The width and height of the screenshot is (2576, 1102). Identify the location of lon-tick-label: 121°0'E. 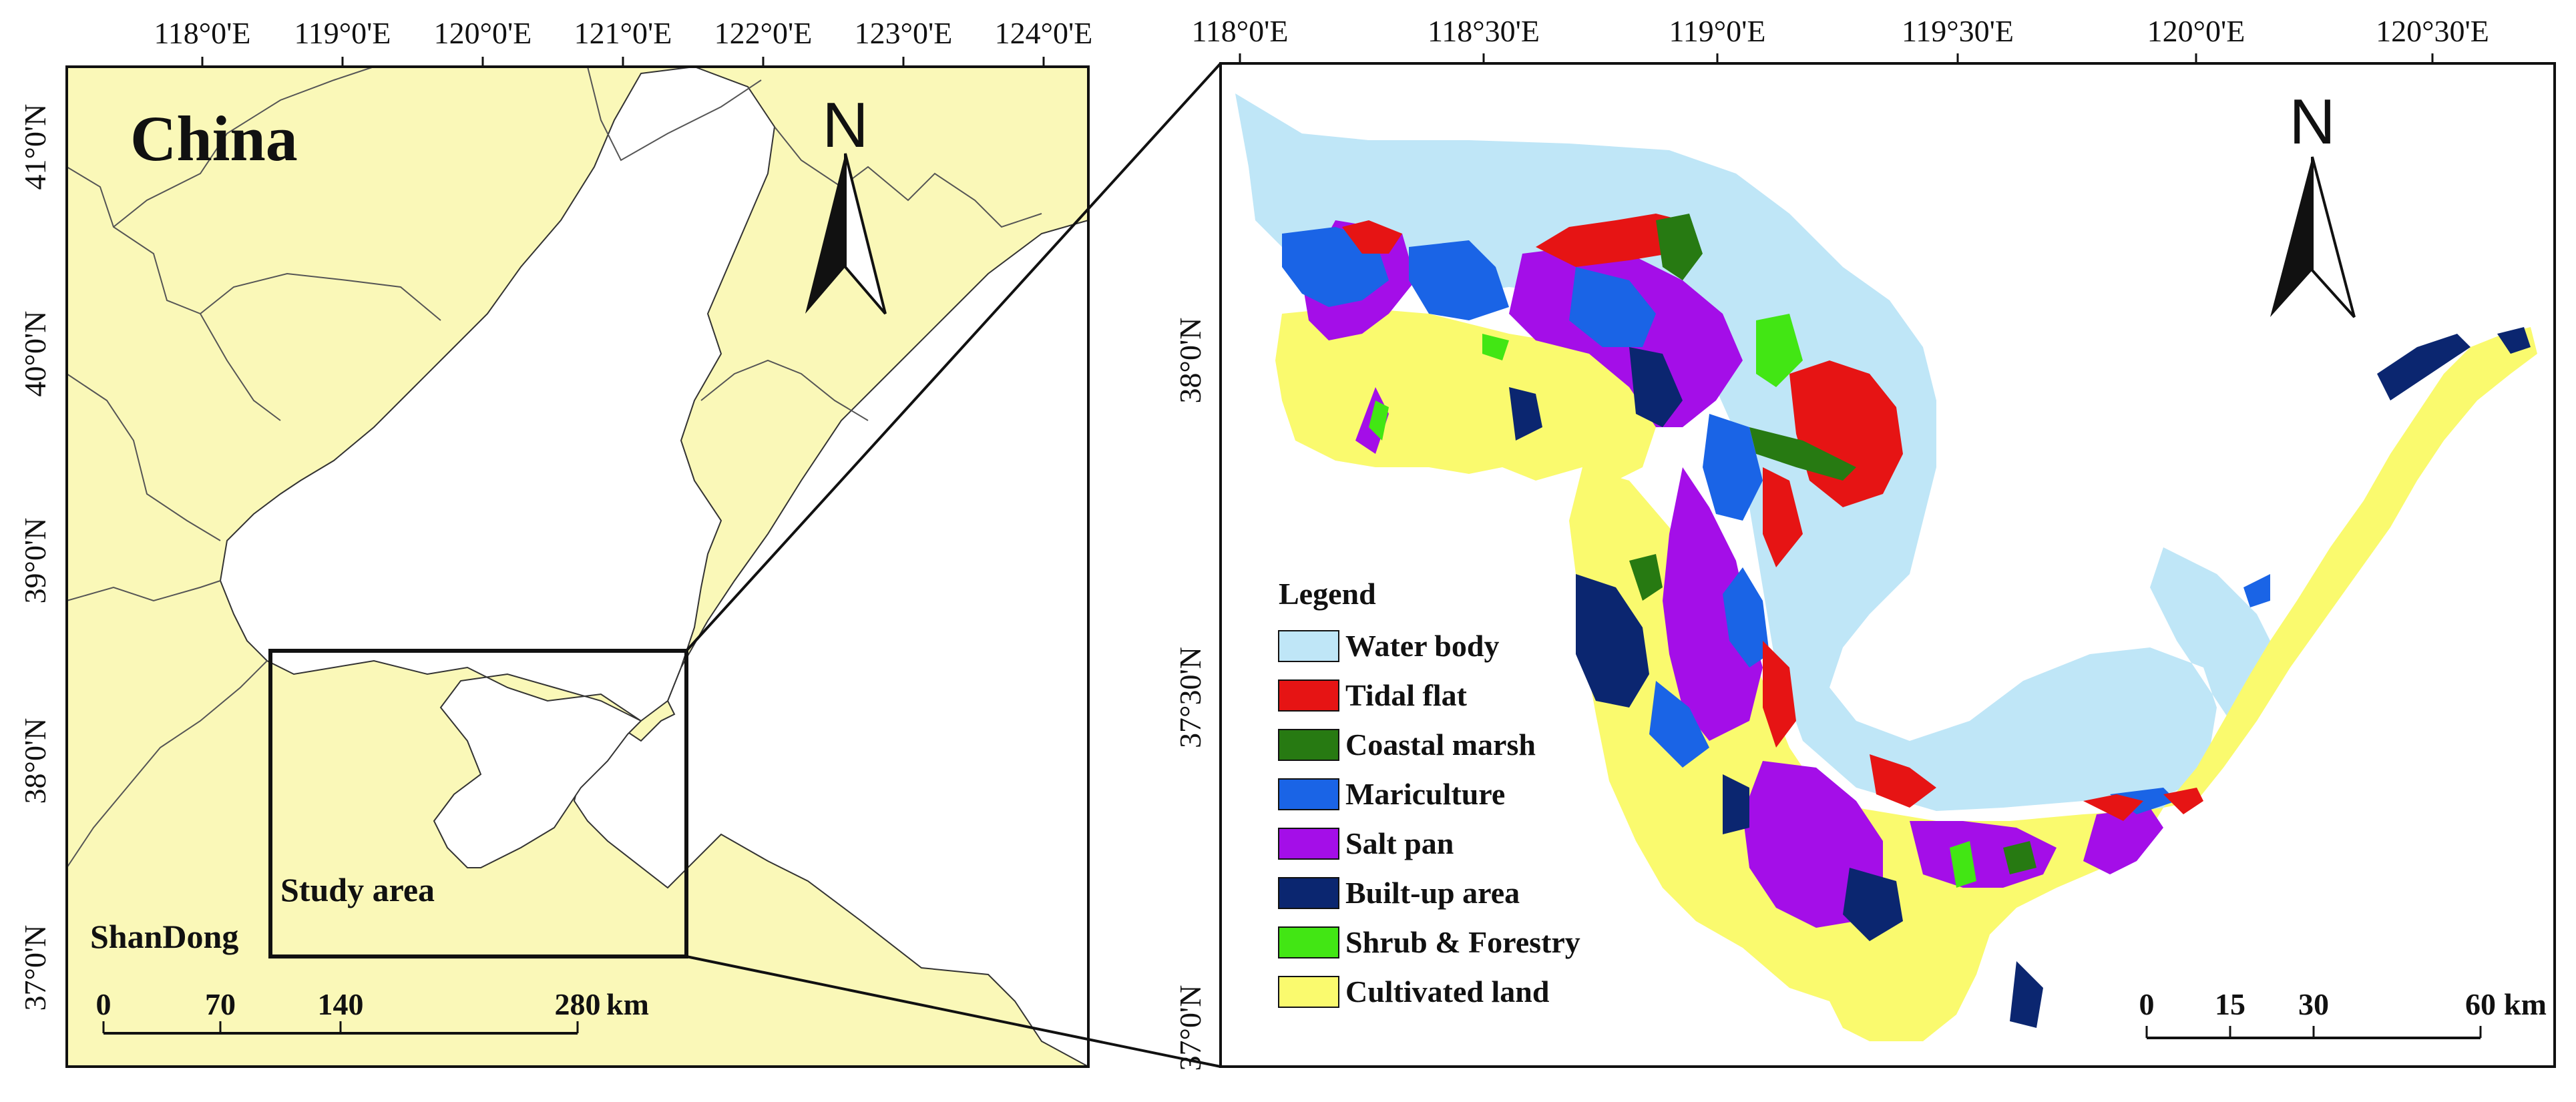
(623, 33).